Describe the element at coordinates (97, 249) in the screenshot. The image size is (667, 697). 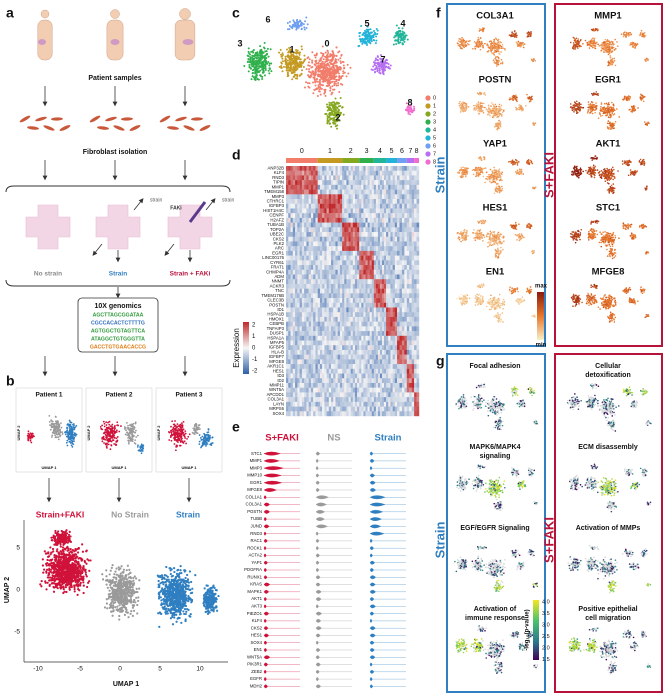
I see `arrow` at that location.